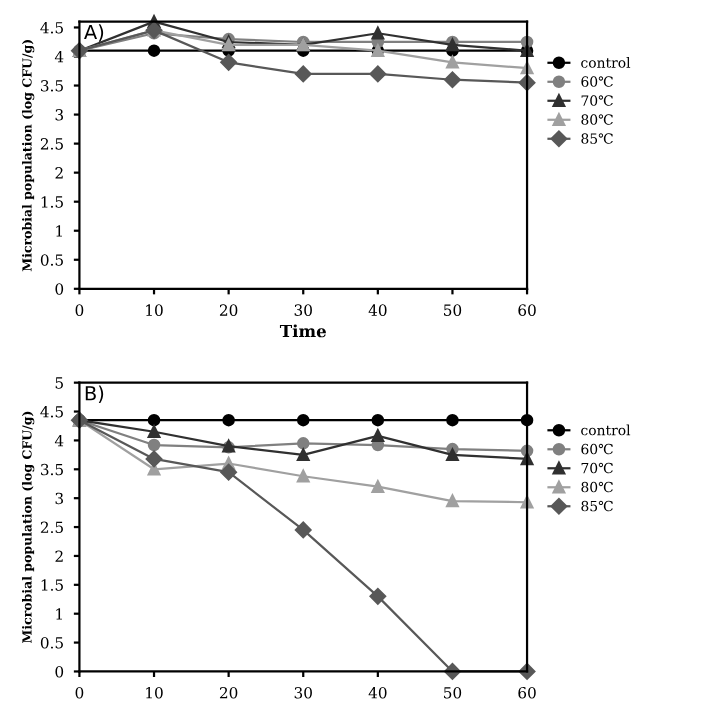 The image size is (722, 722). What do you see at coordinates (302, 331) in the screenshot?
I see `x-axis-title: Time` at bounding box center [302, 331].